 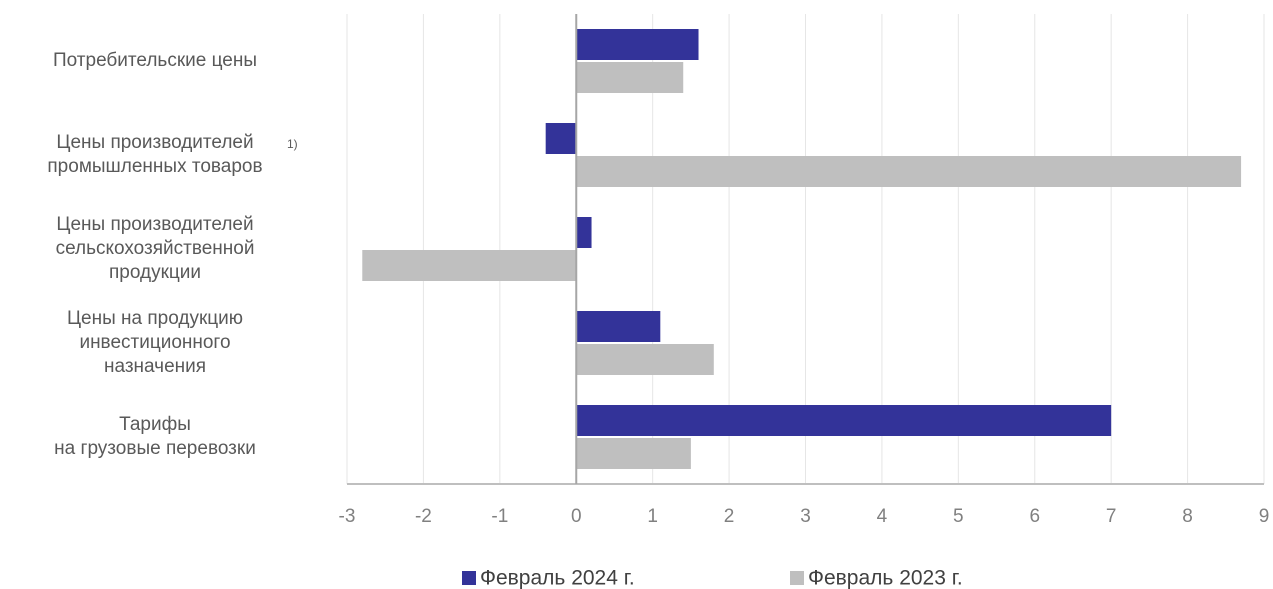 I want to click on x-tick-label: -1, so click(x=499, y=516).